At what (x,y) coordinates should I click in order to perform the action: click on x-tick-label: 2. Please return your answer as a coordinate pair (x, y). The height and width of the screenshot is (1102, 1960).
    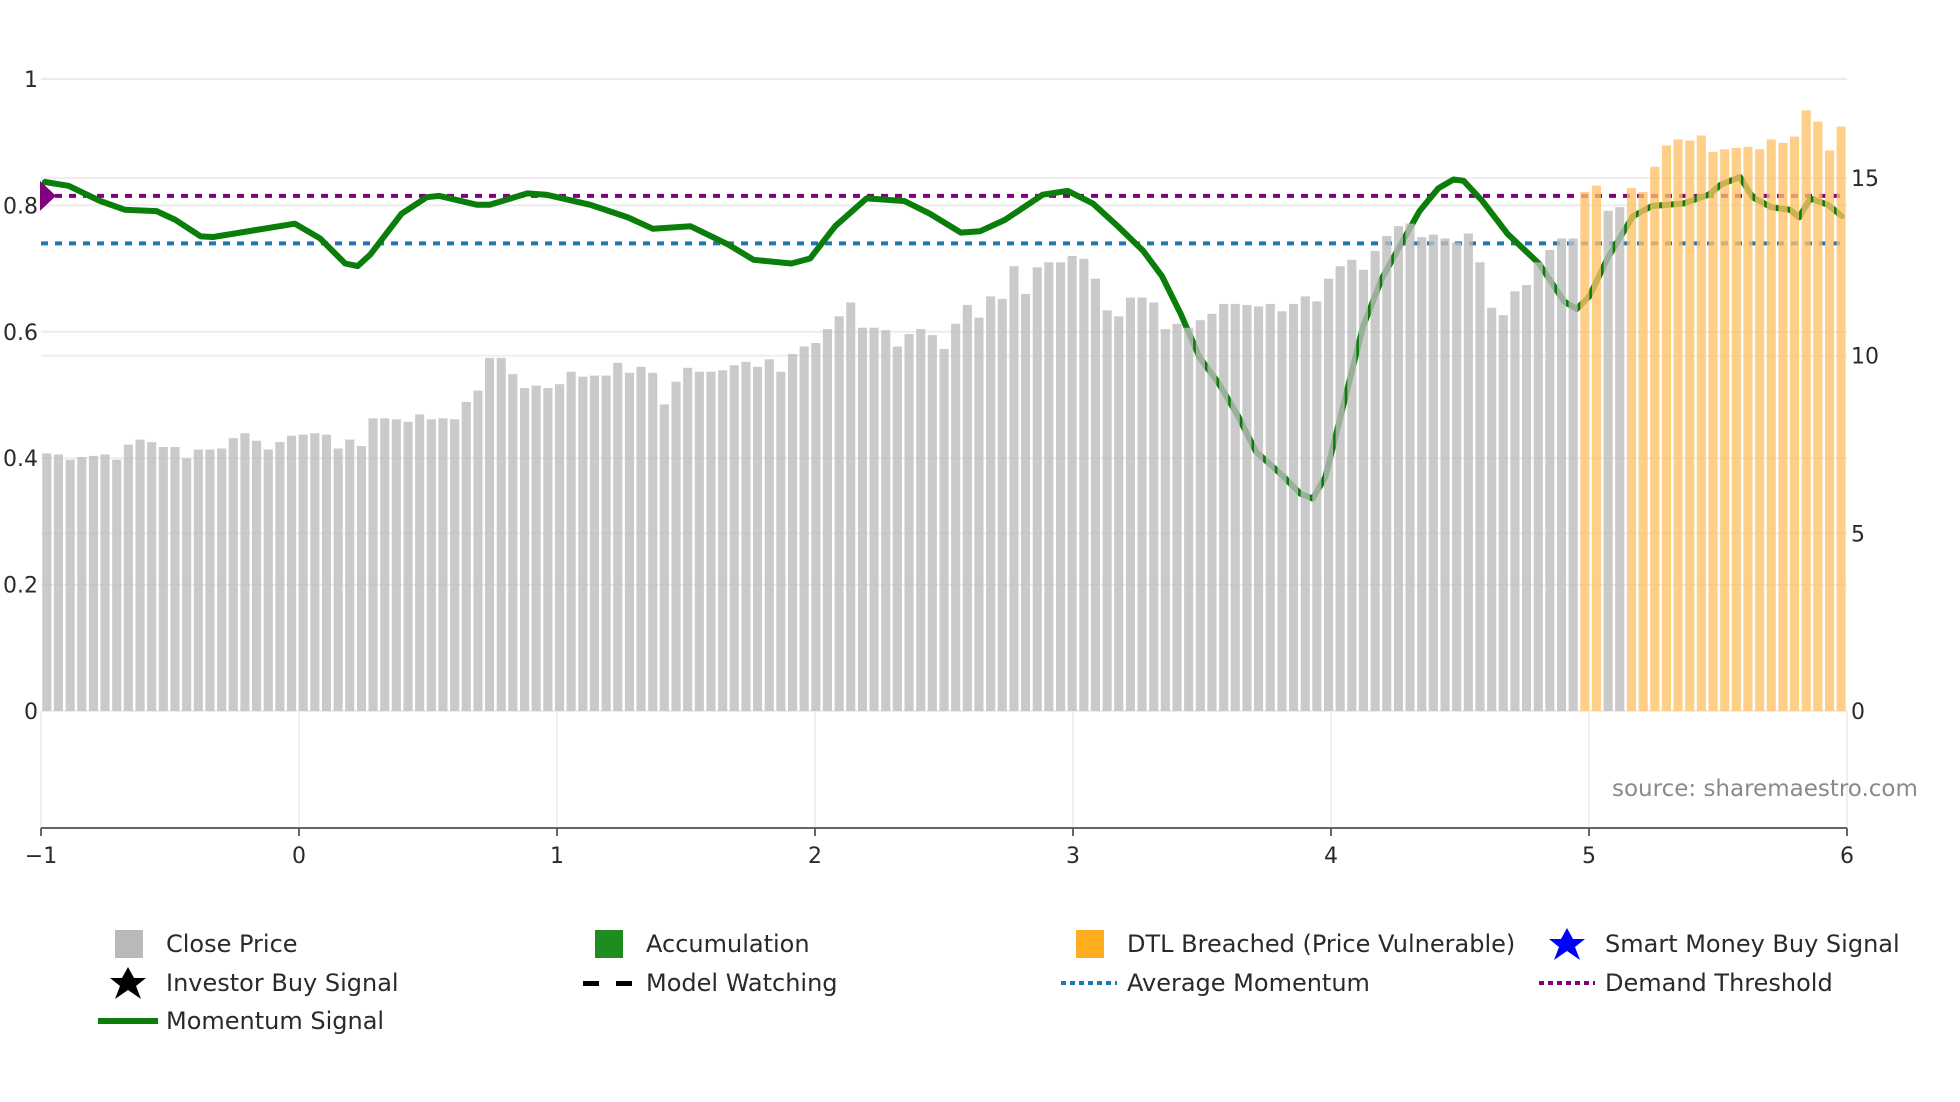
    Looking at the image, I should click on (815, 856).